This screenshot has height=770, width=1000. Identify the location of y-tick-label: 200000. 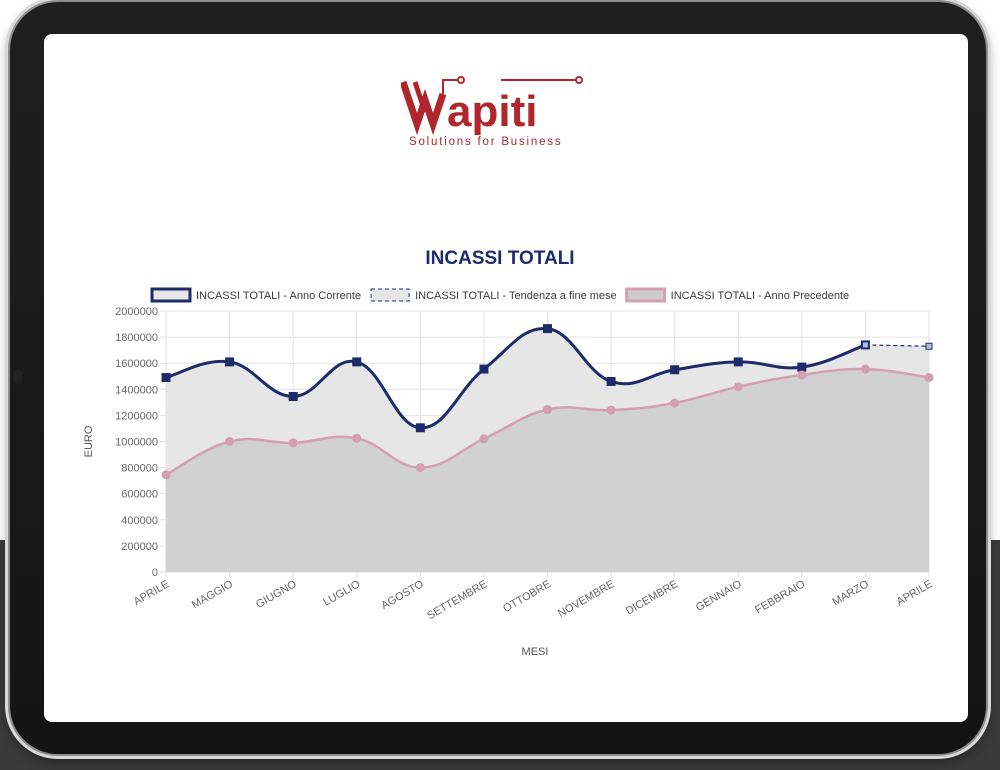
(139, 547).